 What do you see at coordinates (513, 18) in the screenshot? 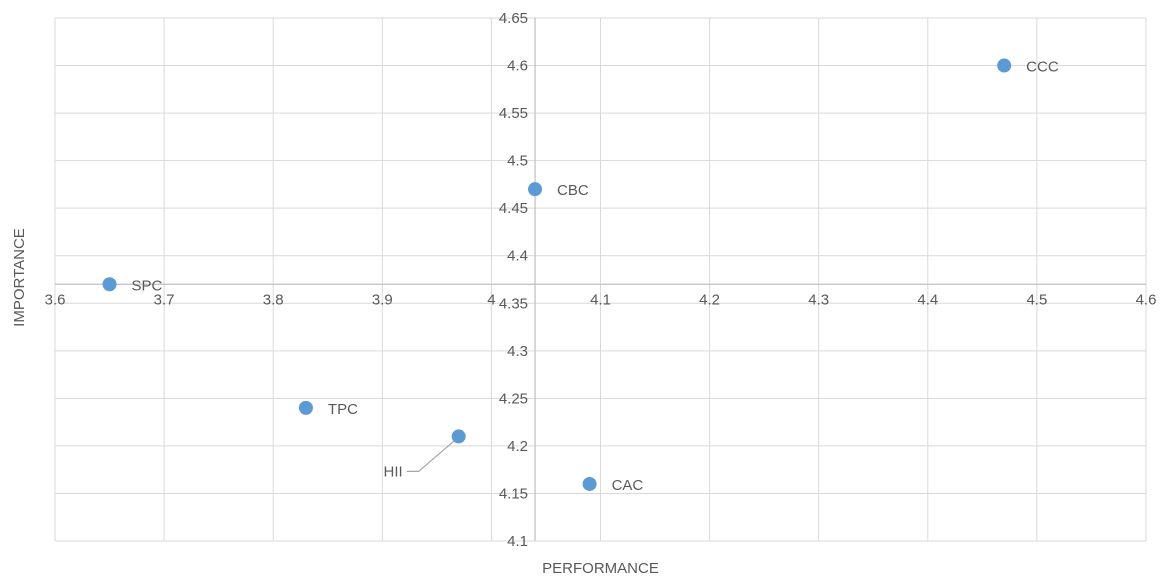
I see `y-tick-label: 4.65` at bounding box center [513, 18].